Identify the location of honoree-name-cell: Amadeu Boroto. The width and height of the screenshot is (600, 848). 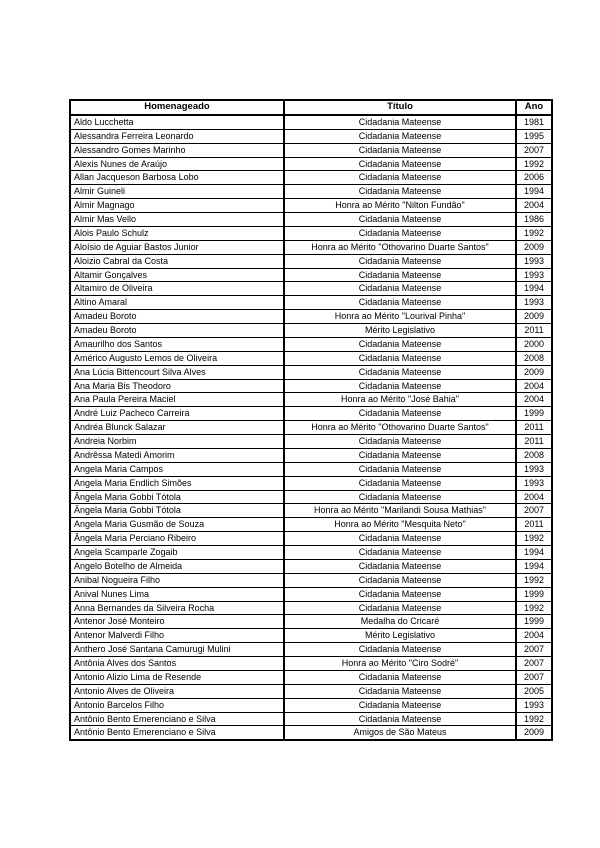
(177, 330).